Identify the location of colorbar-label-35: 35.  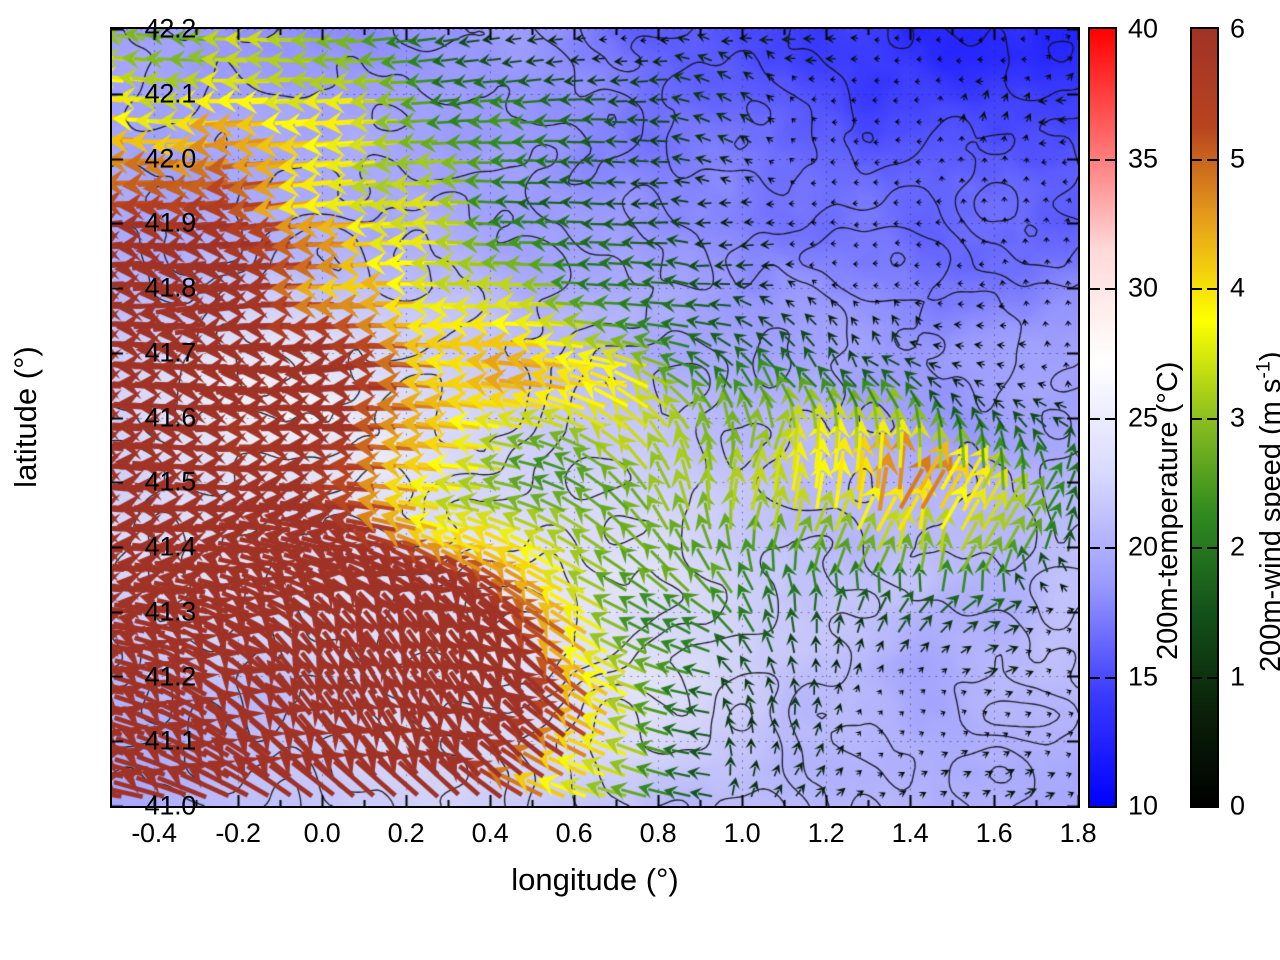
(1143, 158).